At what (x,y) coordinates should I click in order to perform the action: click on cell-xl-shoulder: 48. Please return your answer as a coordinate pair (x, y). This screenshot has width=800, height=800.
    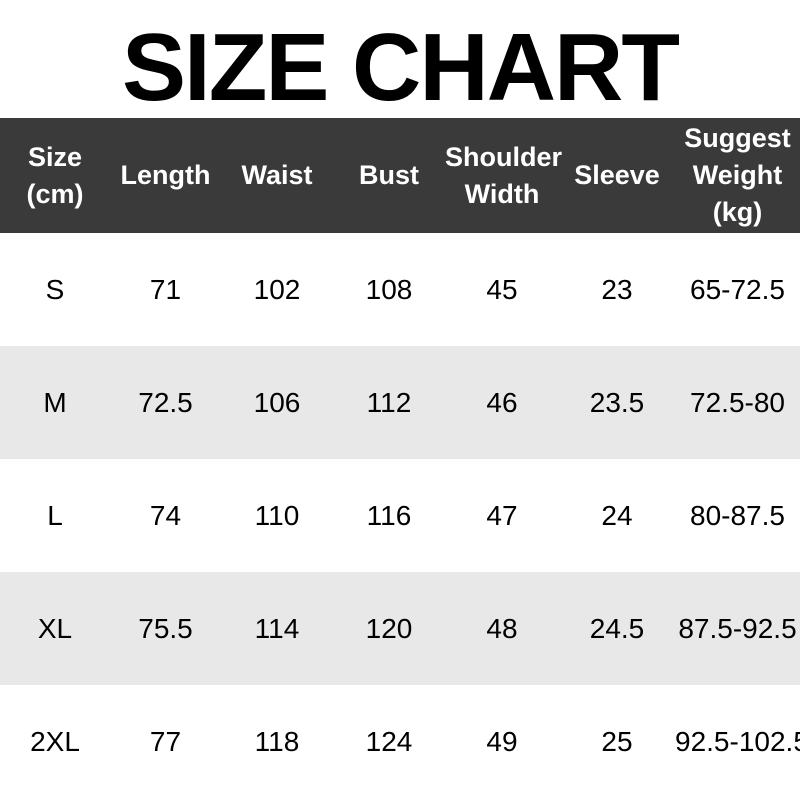
    Looking at the image, I should click on (502, 628).